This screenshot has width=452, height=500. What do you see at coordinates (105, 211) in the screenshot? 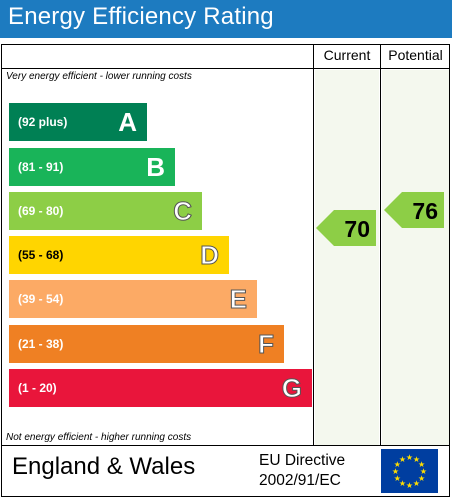
I see `band-c: (69 - 80) C` at bounding box center [105, 211].